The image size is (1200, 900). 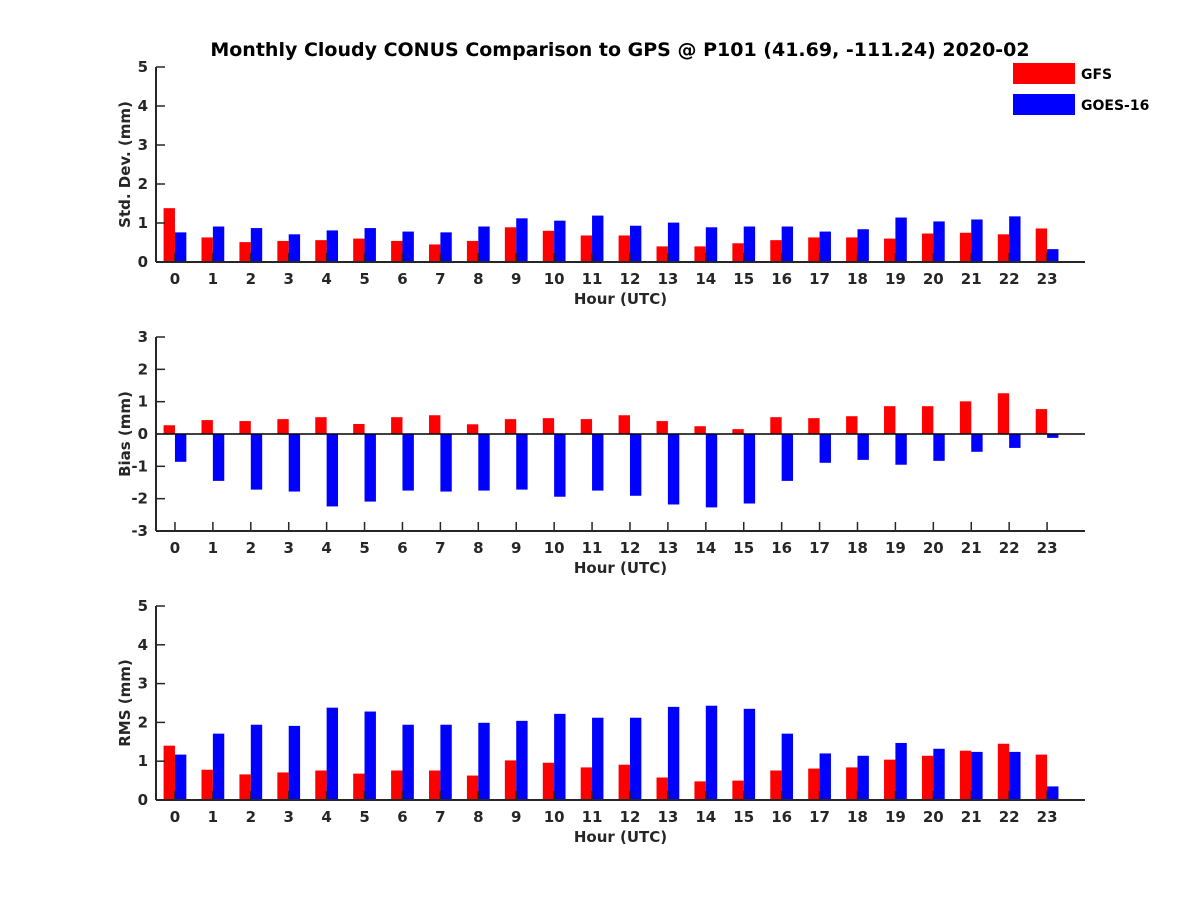 I want to click on legend-swatch-gfs, so click(x=1044, y=73).